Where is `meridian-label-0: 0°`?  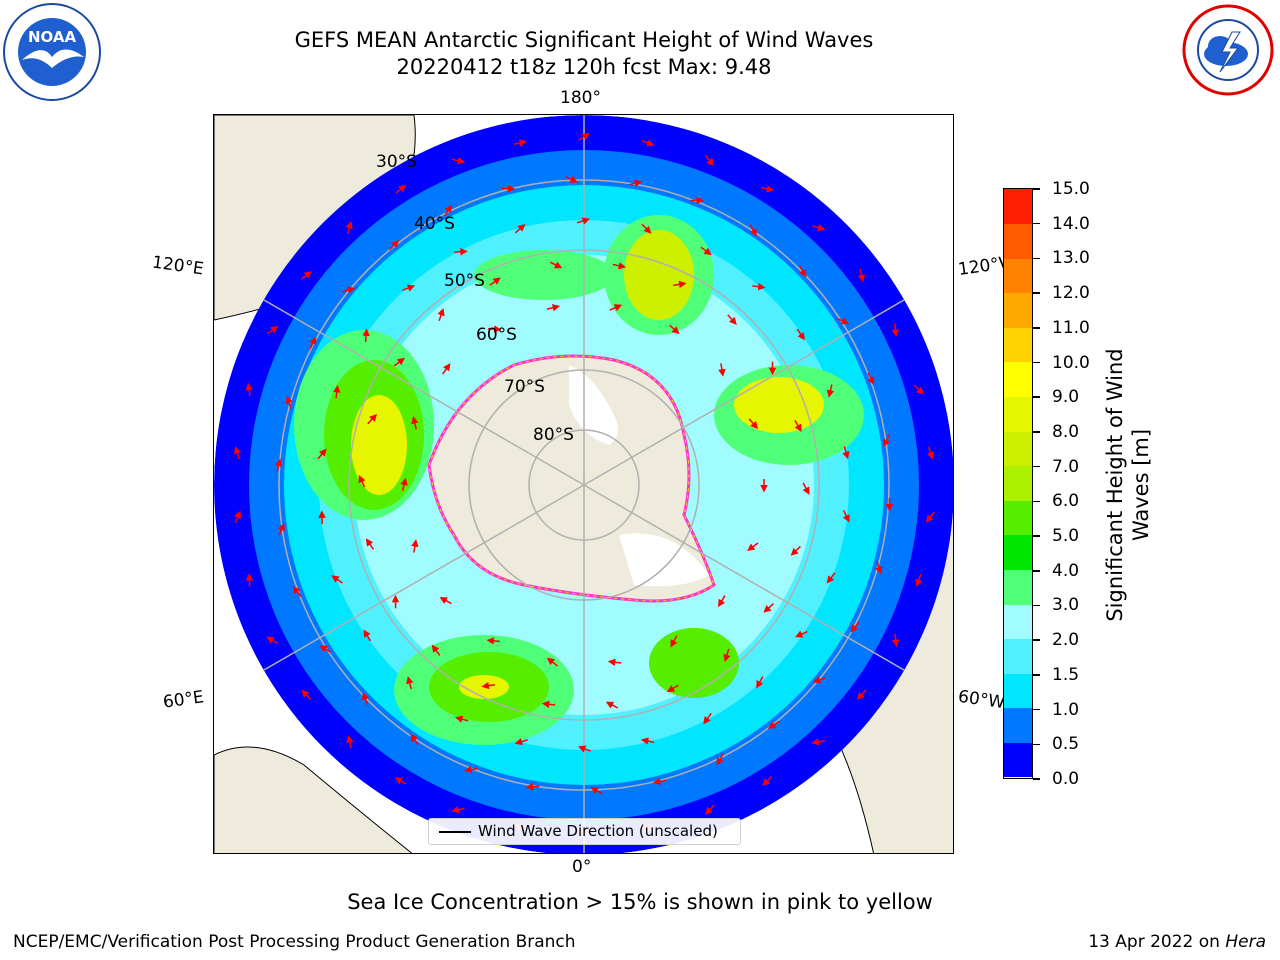 meridian-label-0: 0° is located at coordinates (582, 867).